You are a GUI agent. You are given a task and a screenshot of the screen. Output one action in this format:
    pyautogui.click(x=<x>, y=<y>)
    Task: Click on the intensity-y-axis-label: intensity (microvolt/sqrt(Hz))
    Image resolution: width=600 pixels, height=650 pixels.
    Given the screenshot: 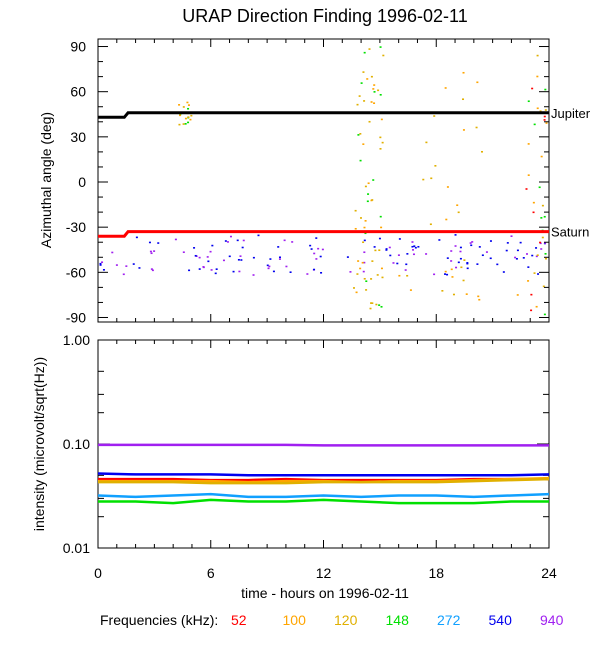 What is the action you would take?
    pyautogui.click(x=39, y=444)
    